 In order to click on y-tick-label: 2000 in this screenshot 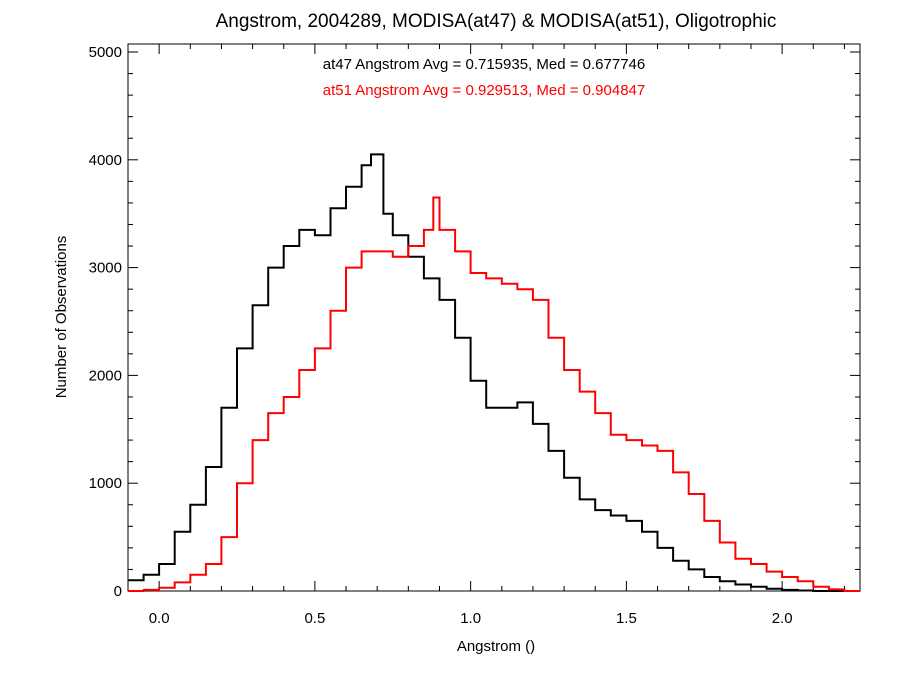, I will do `click(105, 375)`.